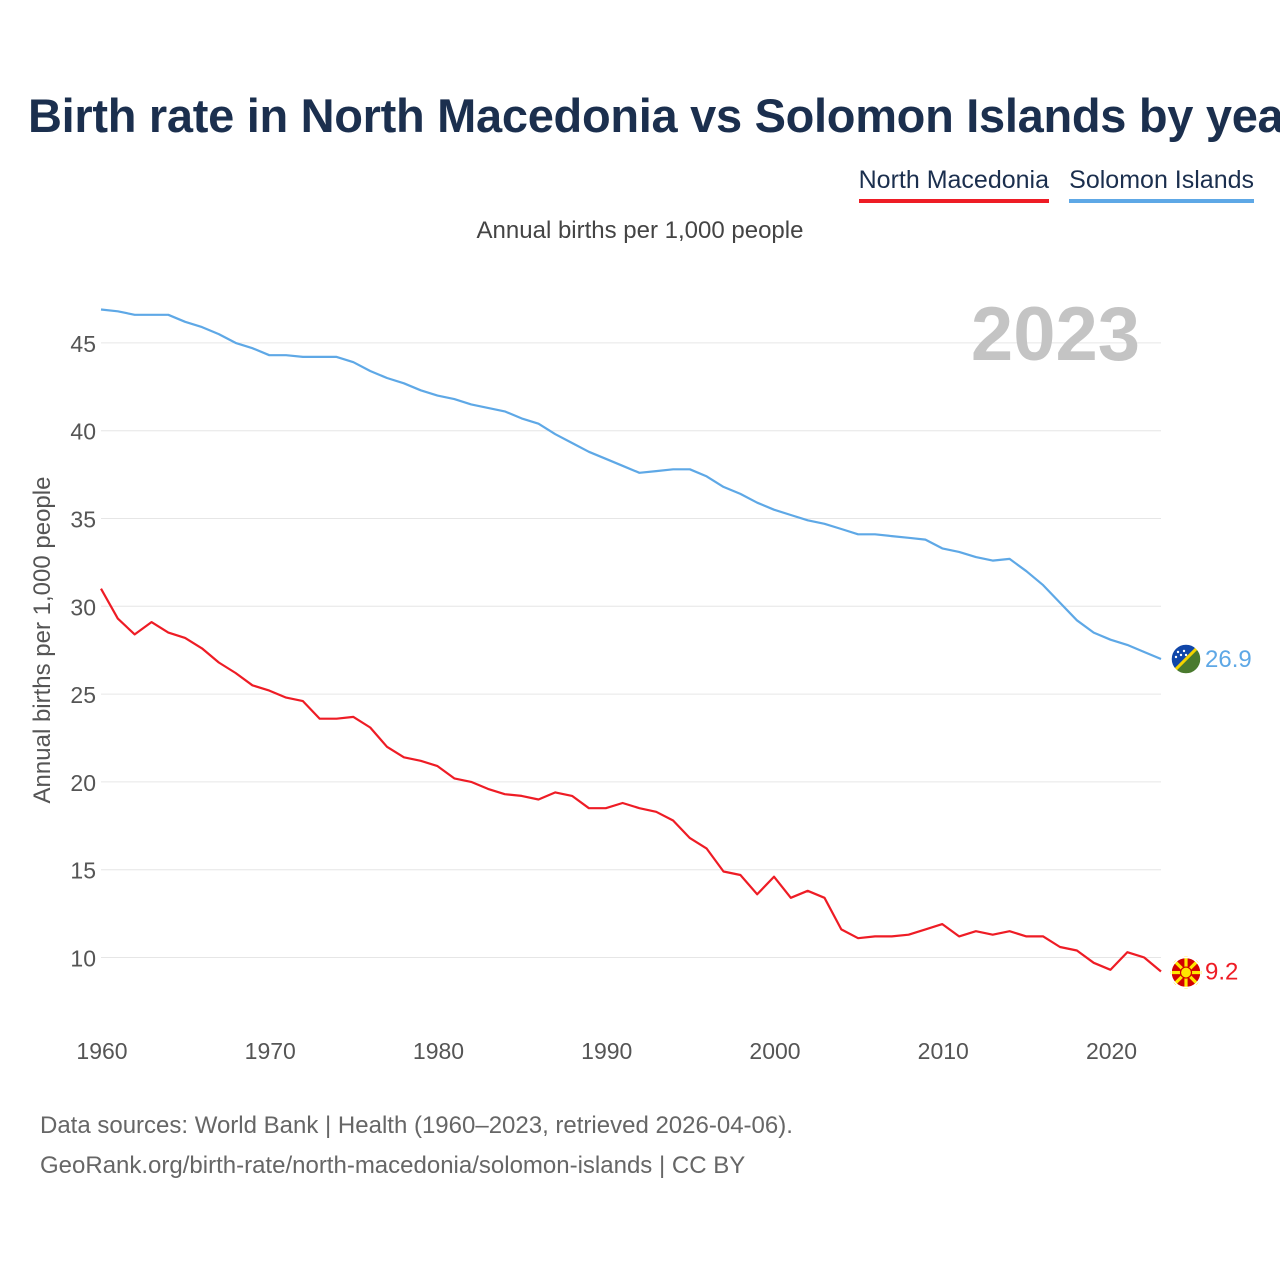 Image resolution: width=1280 pixels, height=1280 pixels. Describe the element at coordinates (1186, 972) in the screenshot. I see `north-macedonia-flag-icon` at that location.